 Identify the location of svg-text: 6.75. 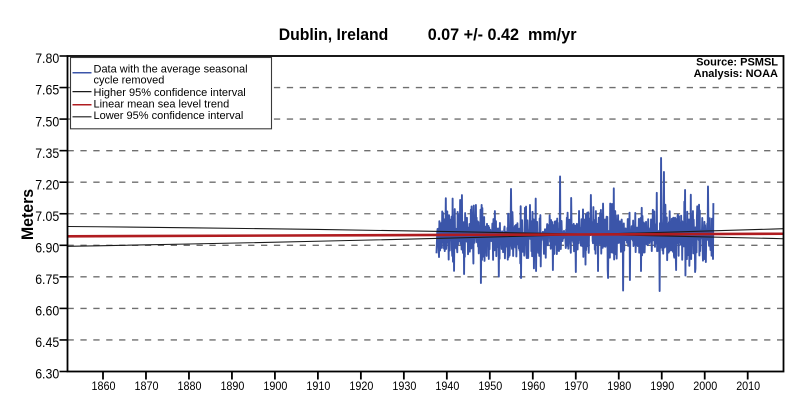
(47, 279).